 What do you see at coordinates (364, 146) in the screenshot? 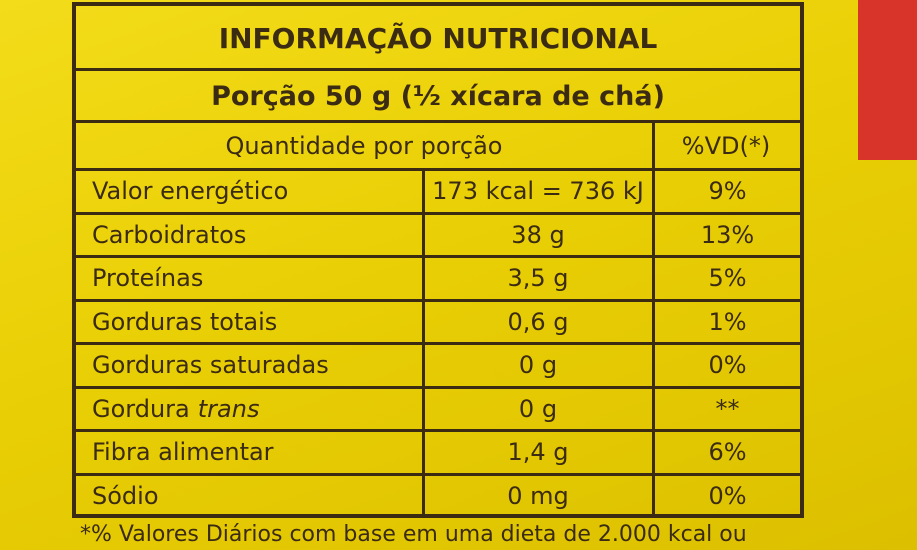
I see `header-quantity: Quantidade por porção` at bounding box center [364, 146].